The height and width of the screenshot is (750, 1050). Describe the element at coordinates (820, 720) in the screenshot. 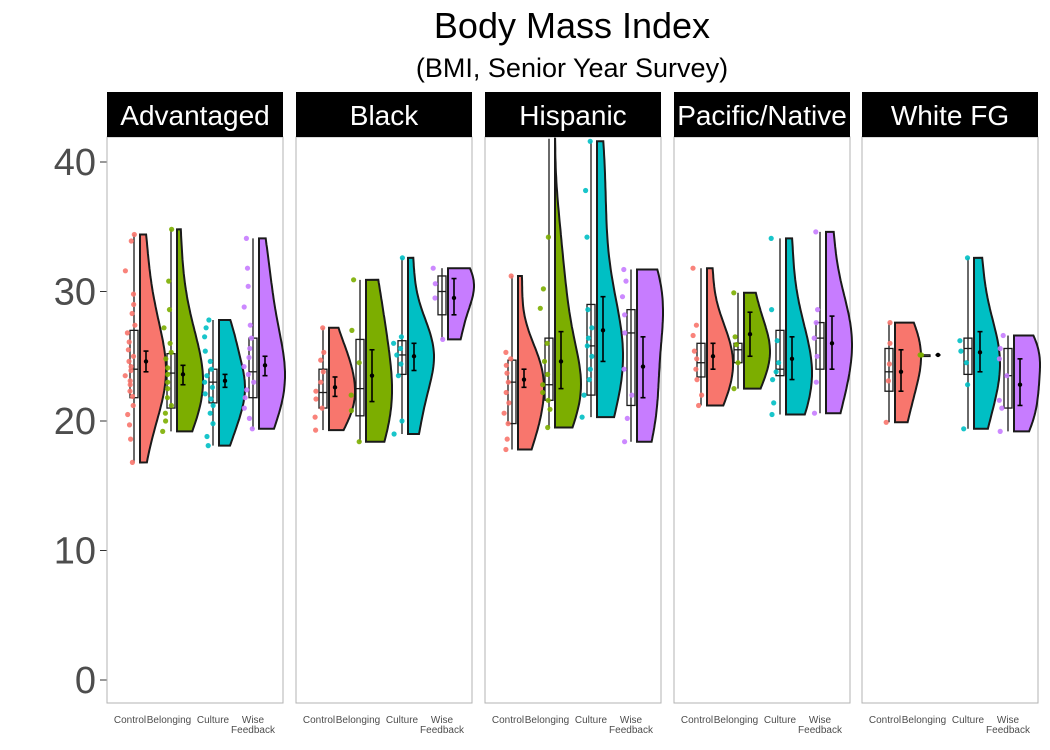

I see `x-tick-label: Wise` at that location.